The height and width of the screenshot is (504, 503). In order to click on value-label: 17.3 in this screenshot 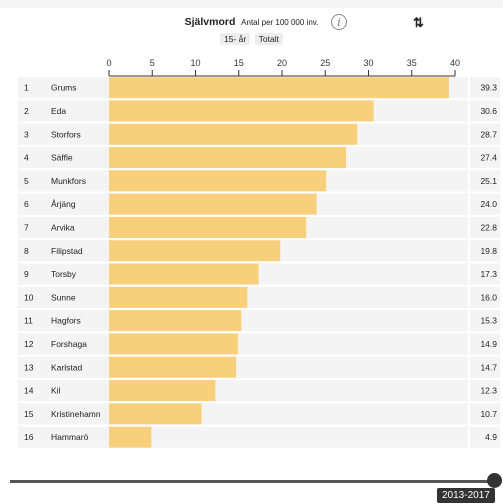, I will do `click(488, 274)`.